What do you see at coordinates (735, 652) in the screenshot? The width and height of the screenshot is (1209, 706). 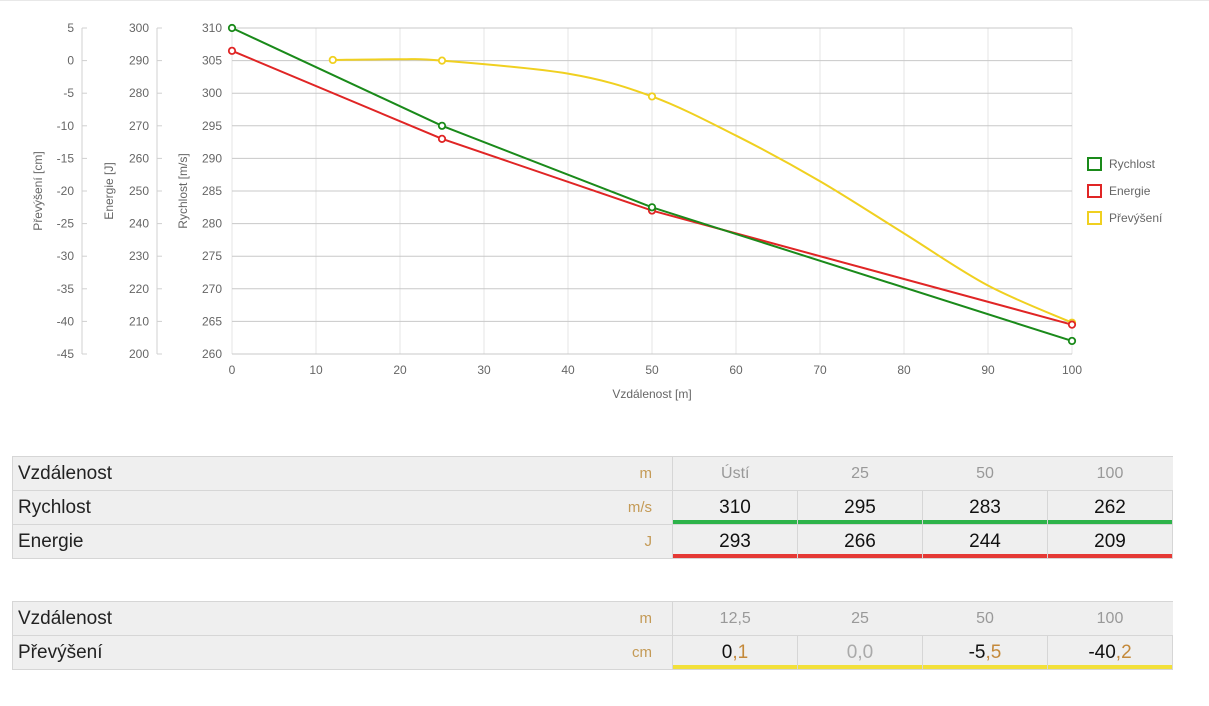 I see `drop-value: 0,1` at bounding box center [735, 652].